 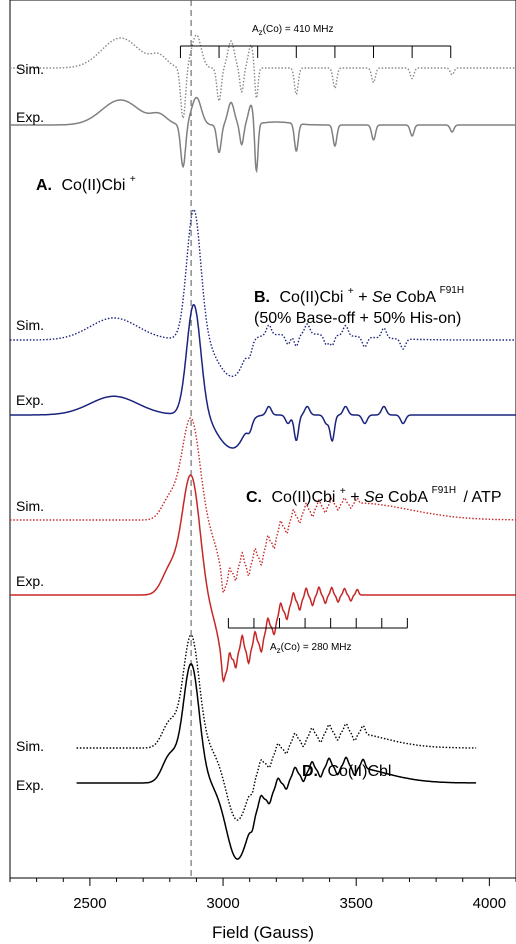 I want to click on panel-a-title: A. Co(II)Cbi +, so click(x=86, y=184).